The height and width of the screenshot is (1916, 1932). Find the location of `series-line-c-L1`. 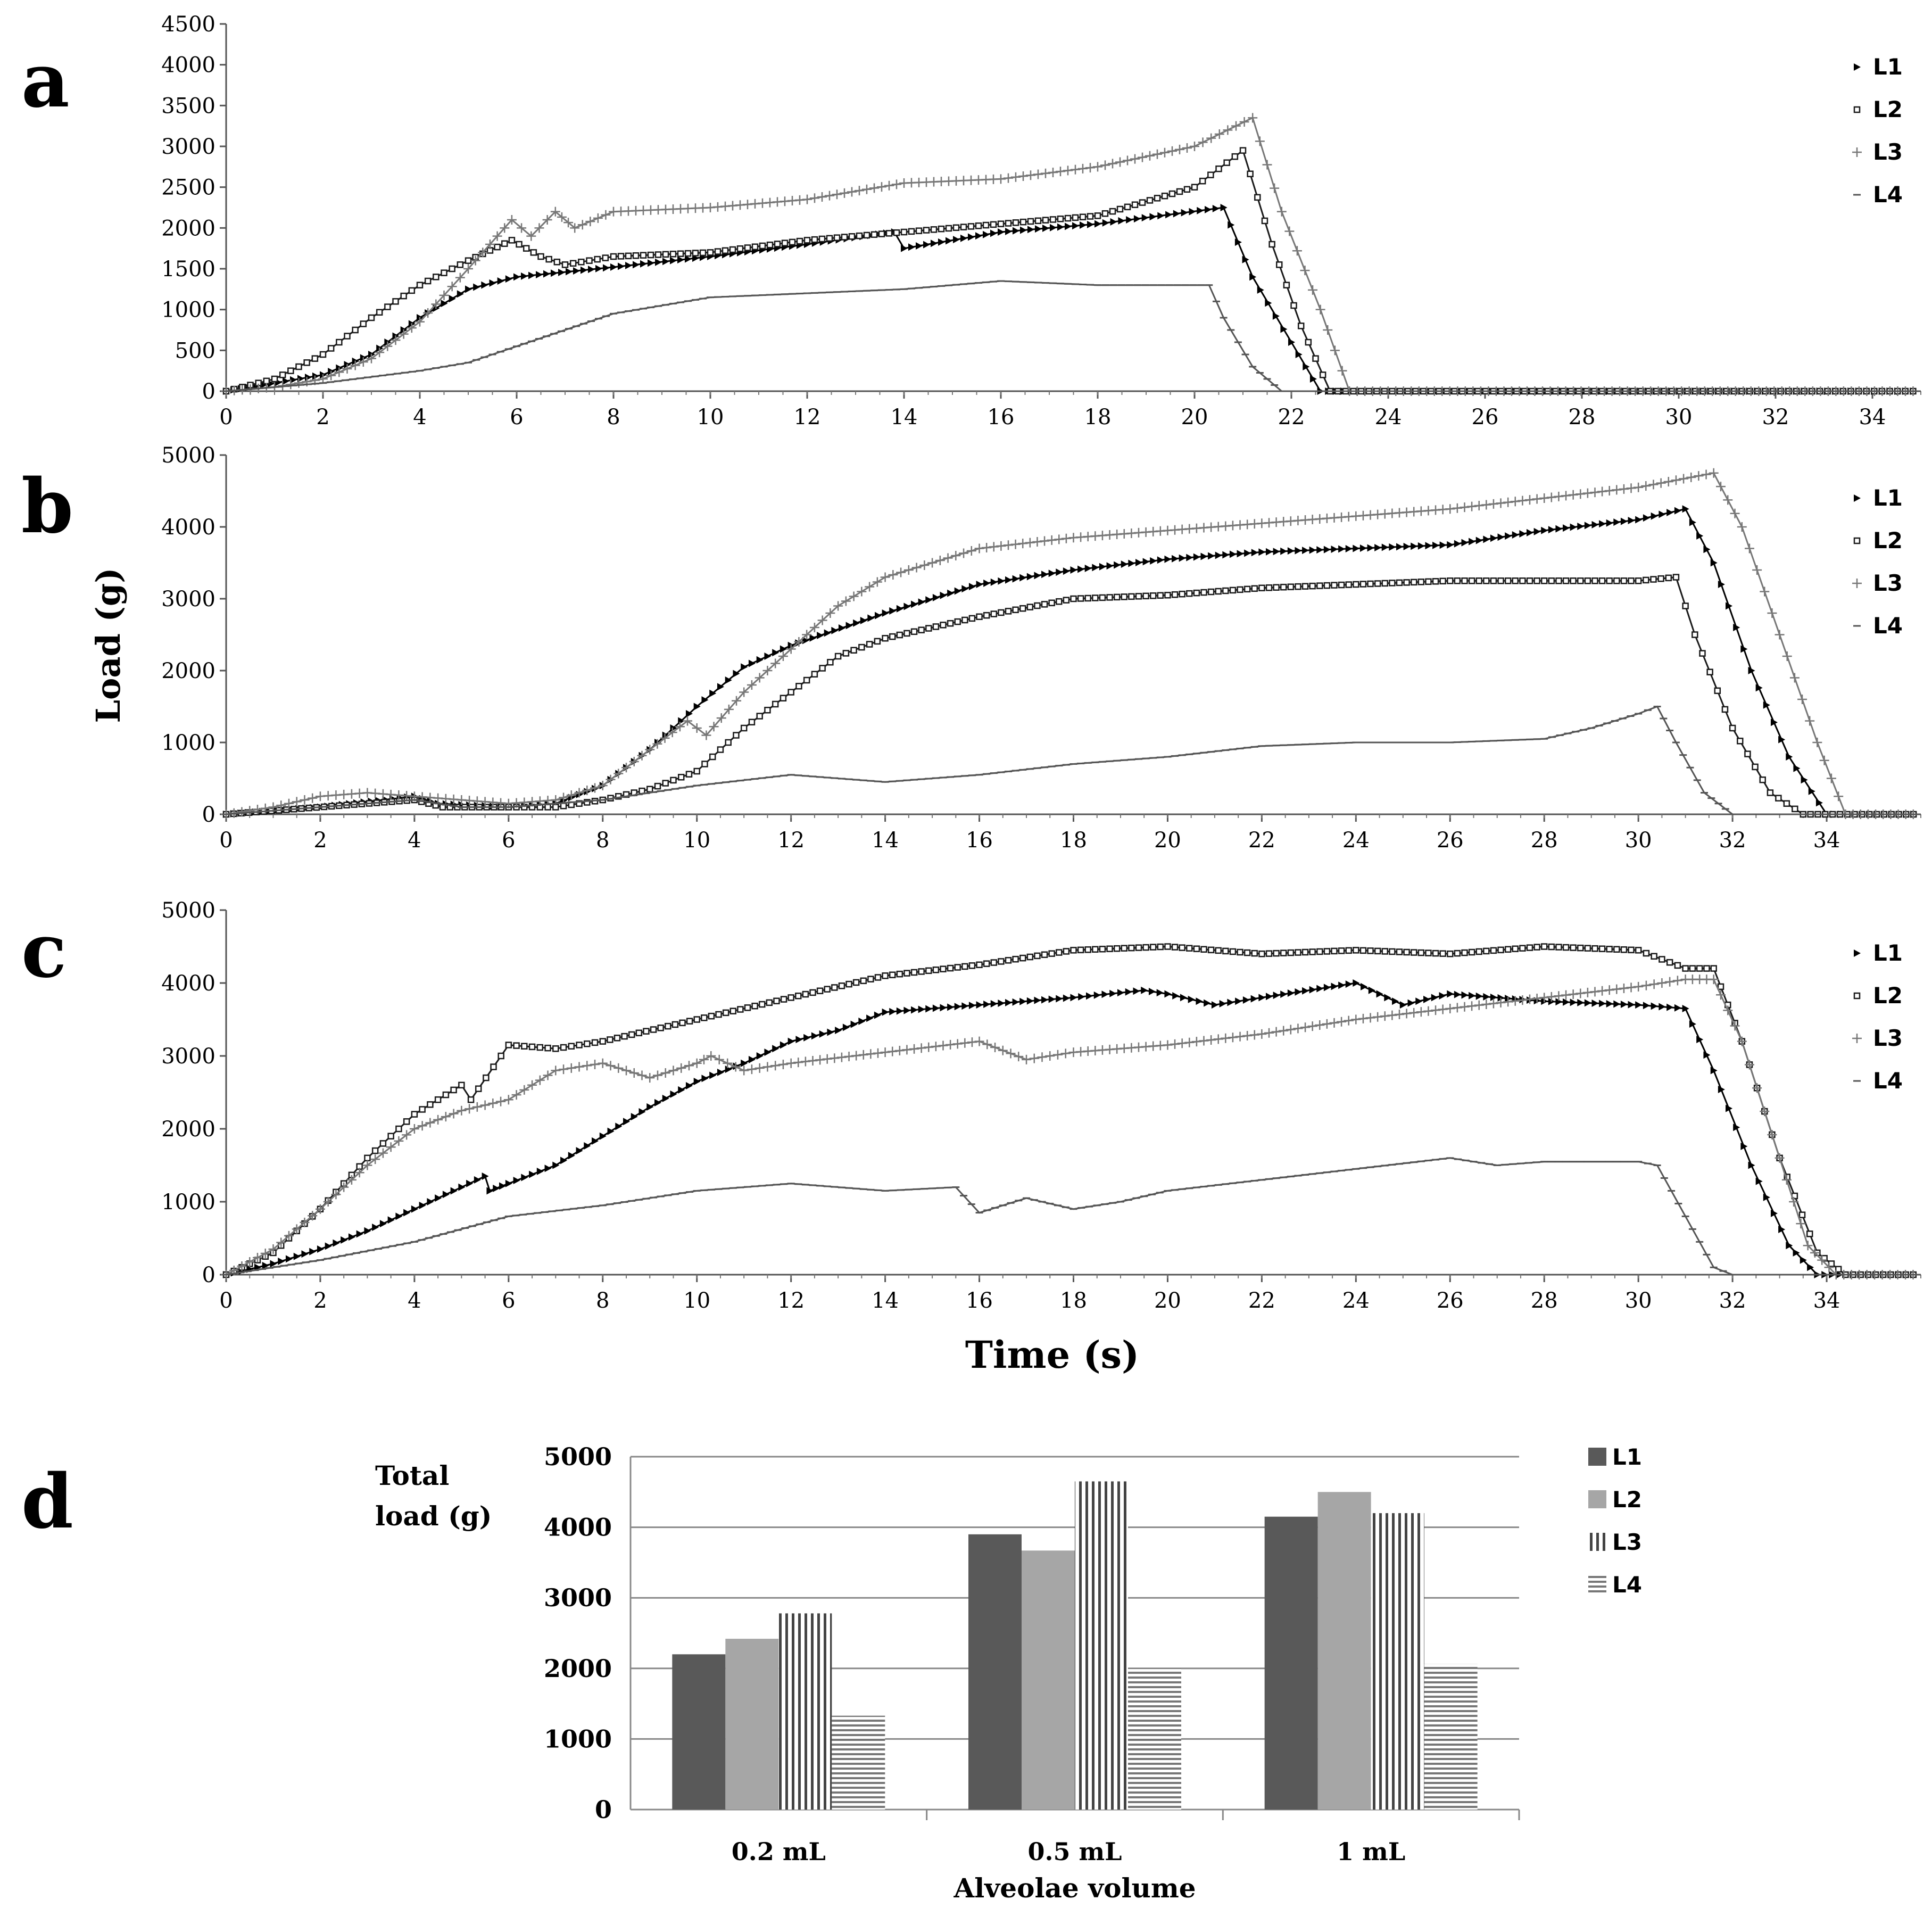

series-line-c-L1 is located at coordinates (1074, 1129).